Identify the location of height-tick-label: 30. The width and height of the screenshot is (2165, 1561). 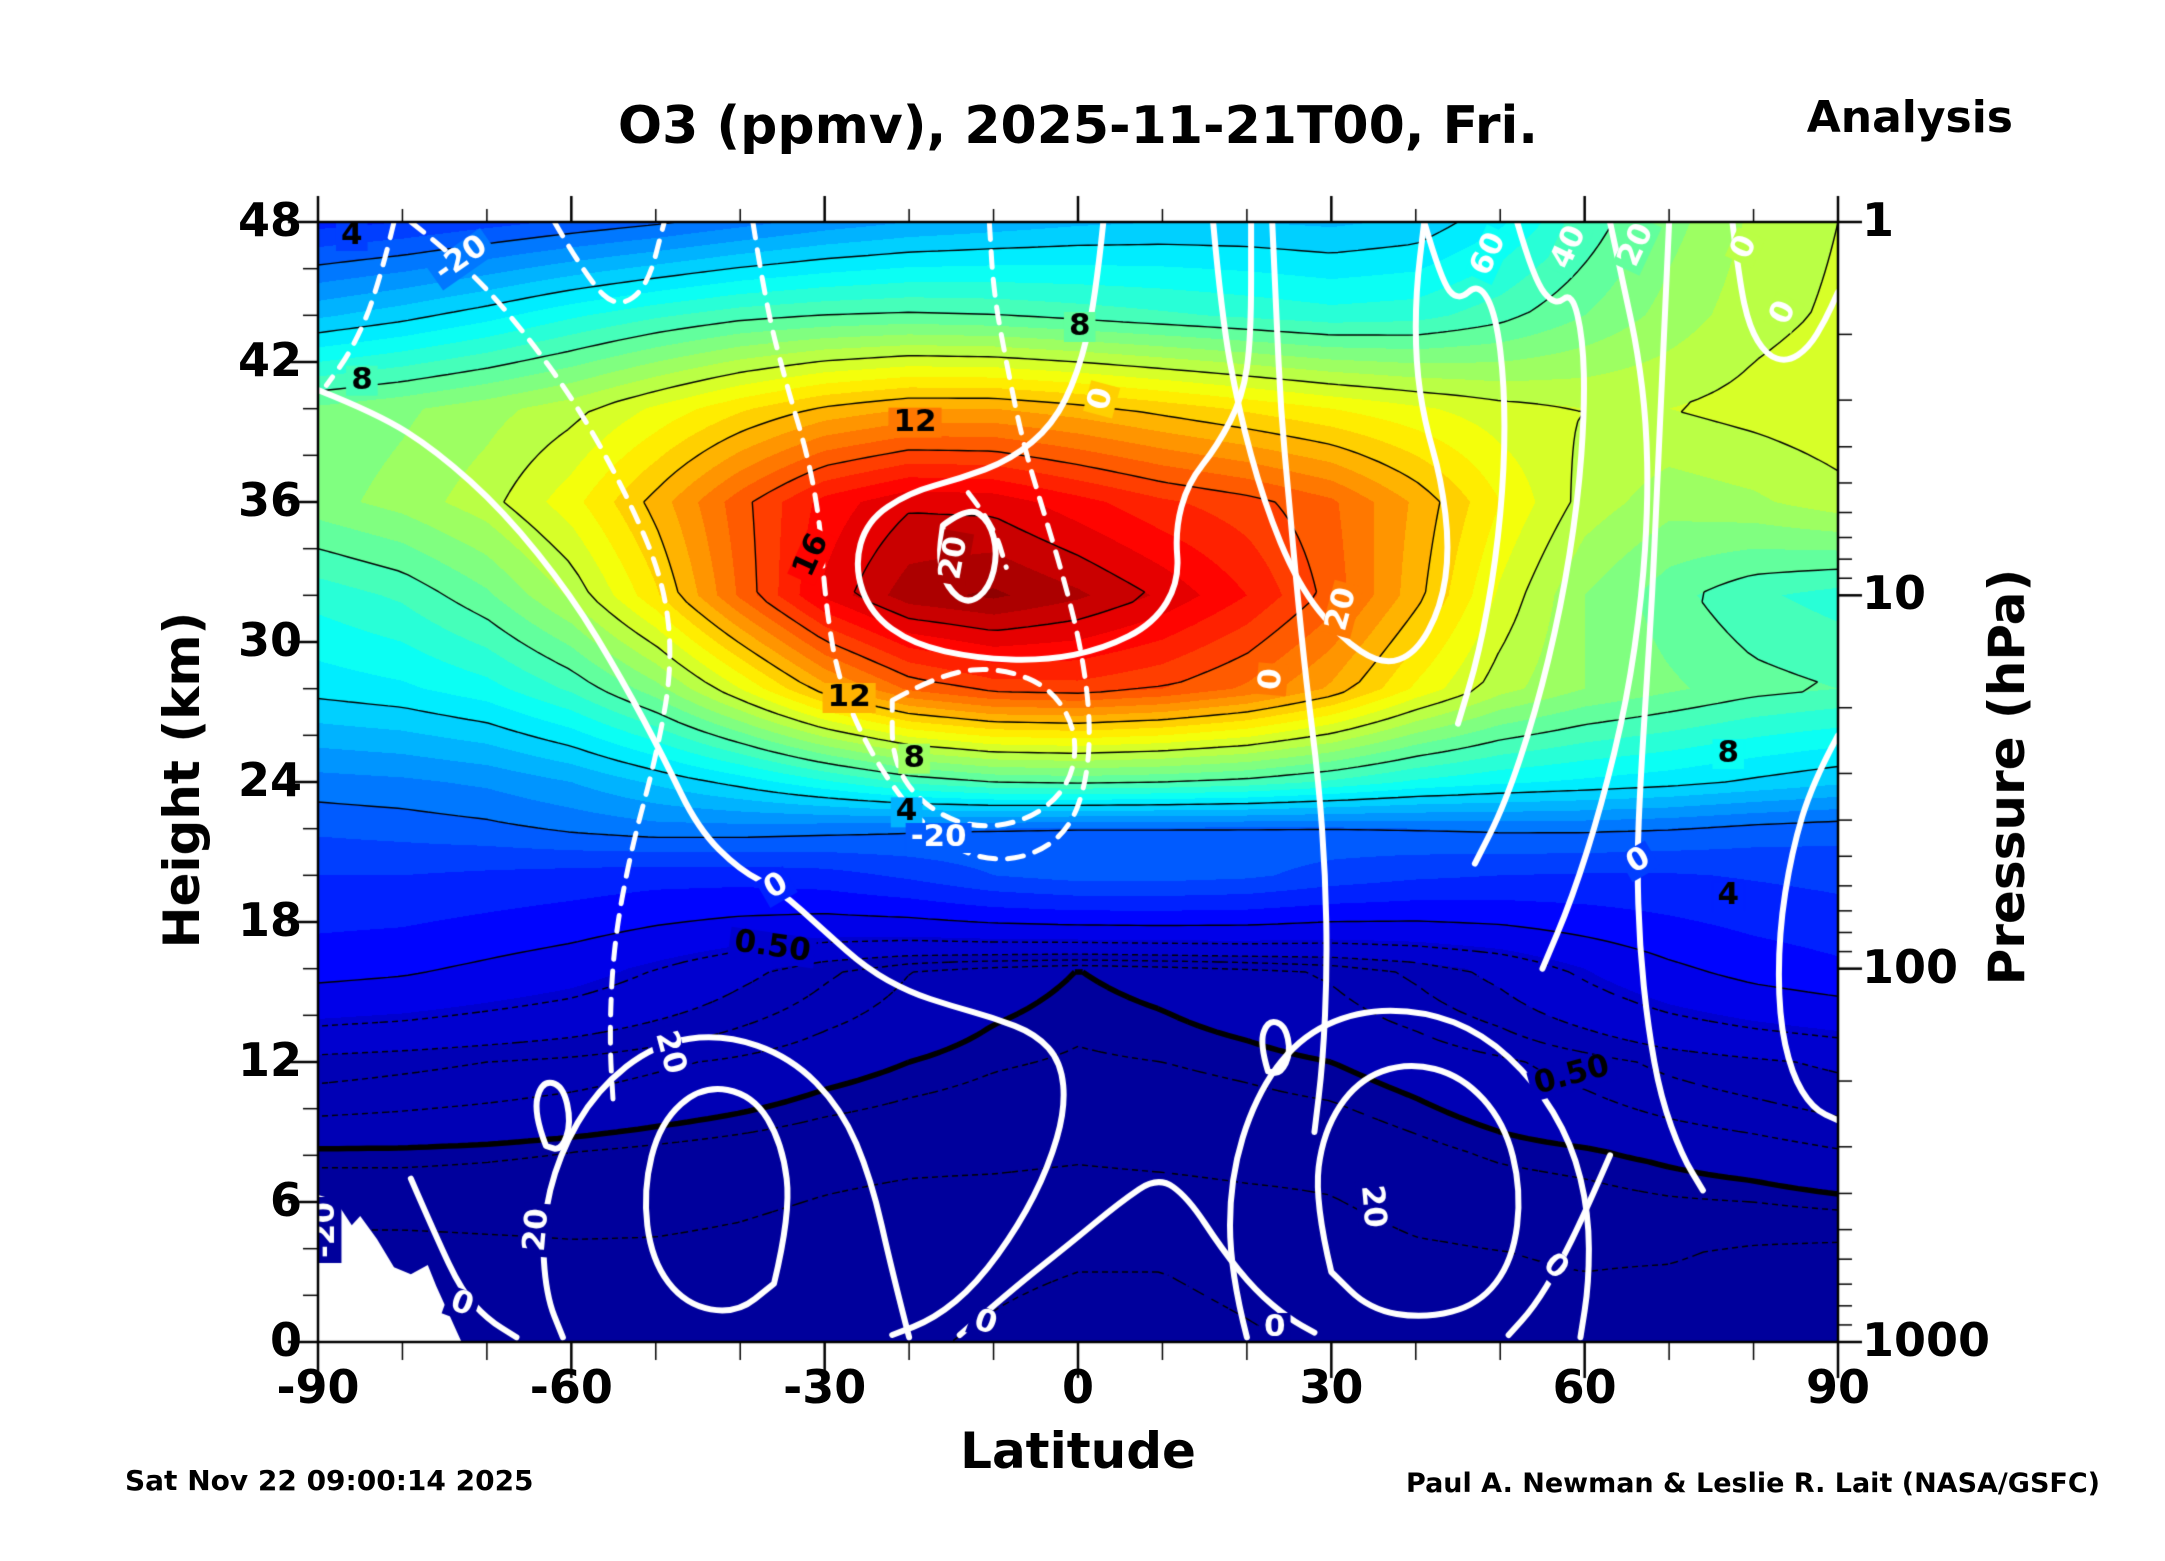
(269, 640).